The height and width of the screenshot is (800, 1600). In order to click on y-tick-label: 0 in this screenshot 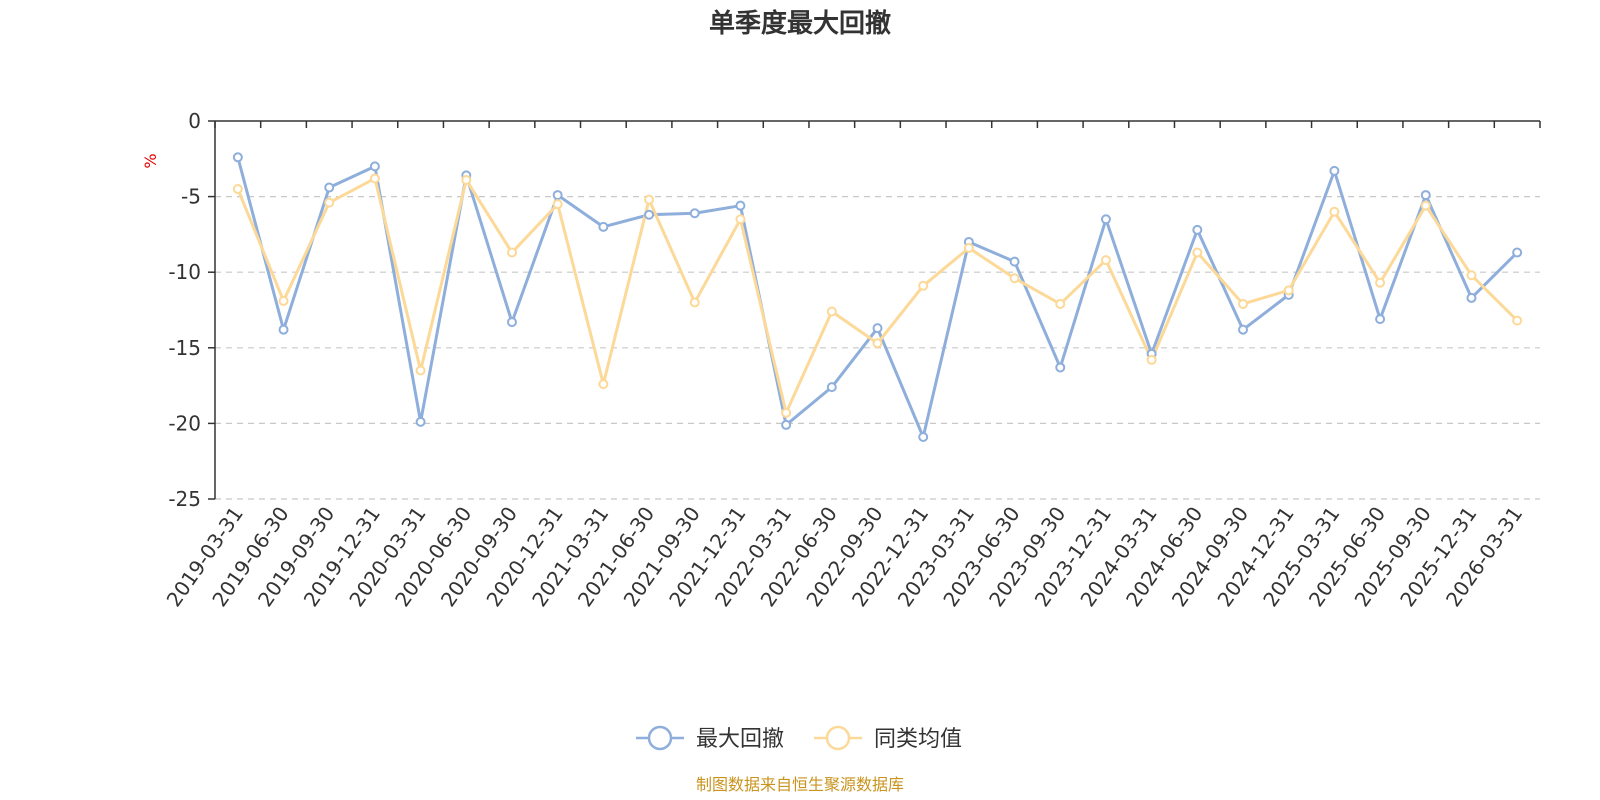, I will do `click(194, 121)`.